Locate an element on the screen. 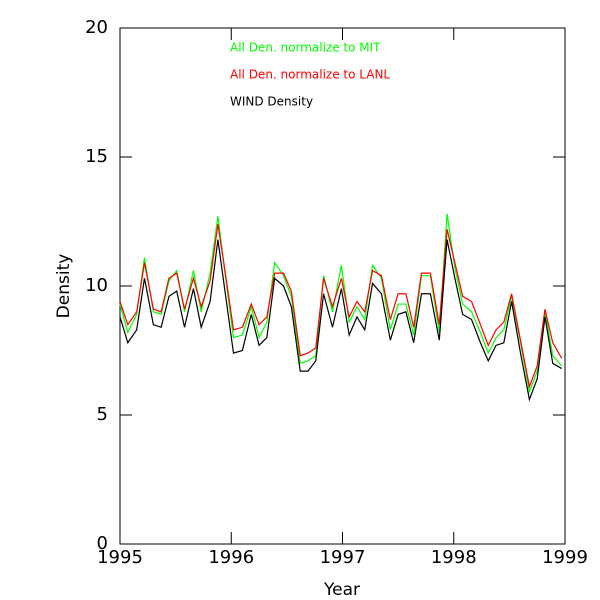  x-tick-label: 1996 is located at coordinates (231, 557).